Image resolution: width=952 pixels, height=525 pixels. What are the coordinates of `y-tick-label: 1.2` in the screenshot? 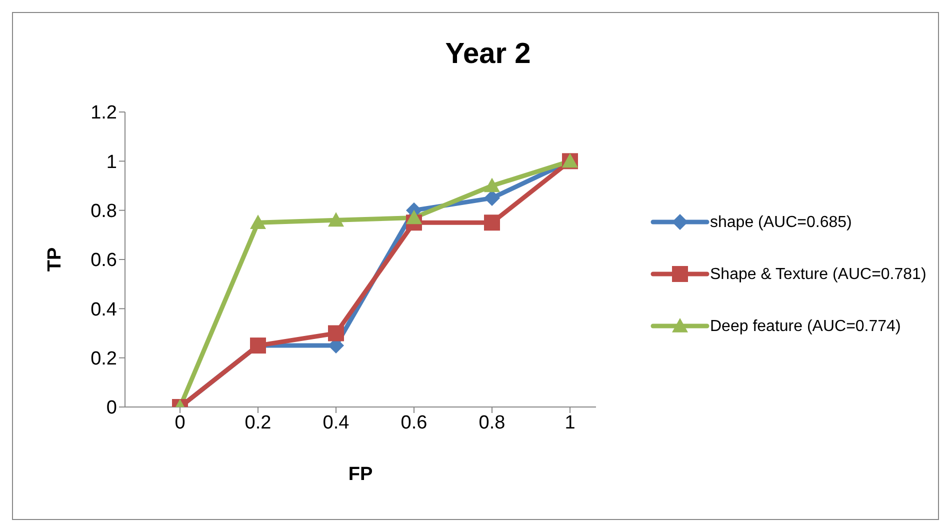 It's located at (103, 113).